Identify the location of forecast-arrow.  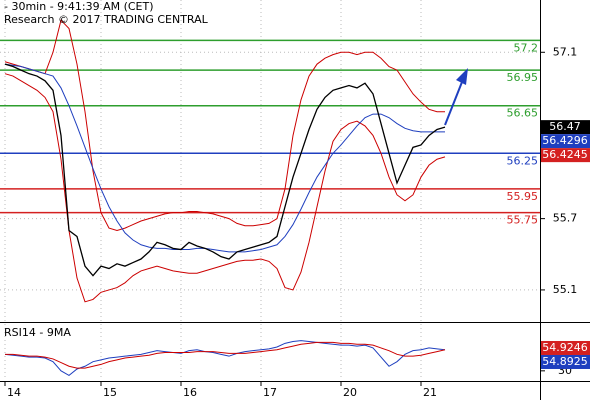
(453, 103).